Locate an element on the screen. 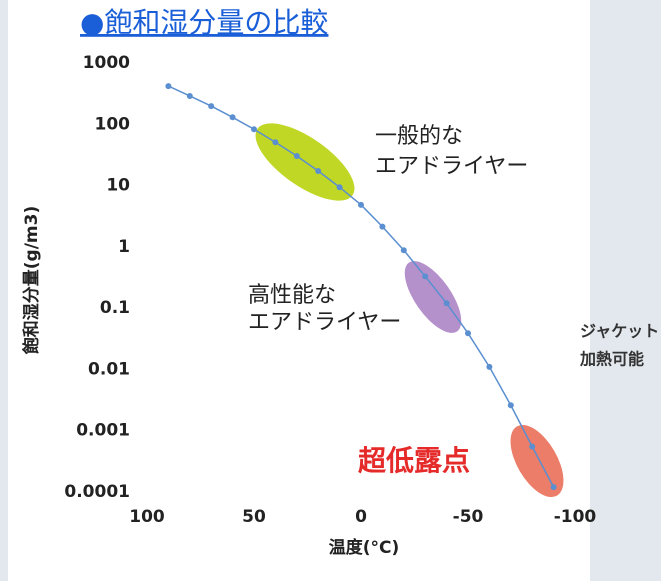 The width and height of the screenshot is (661, 581). side-text: 加熱可能 is located at coordinates (611, 359).